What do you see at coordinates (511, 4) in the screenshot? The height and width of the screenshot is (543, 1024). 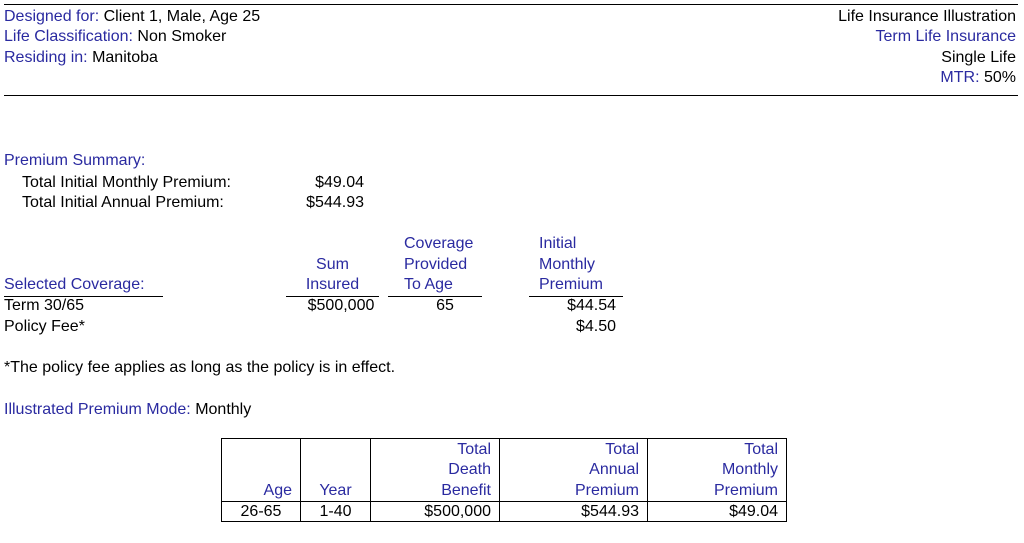 I see `top-divider` at bounding box center [511, 4].